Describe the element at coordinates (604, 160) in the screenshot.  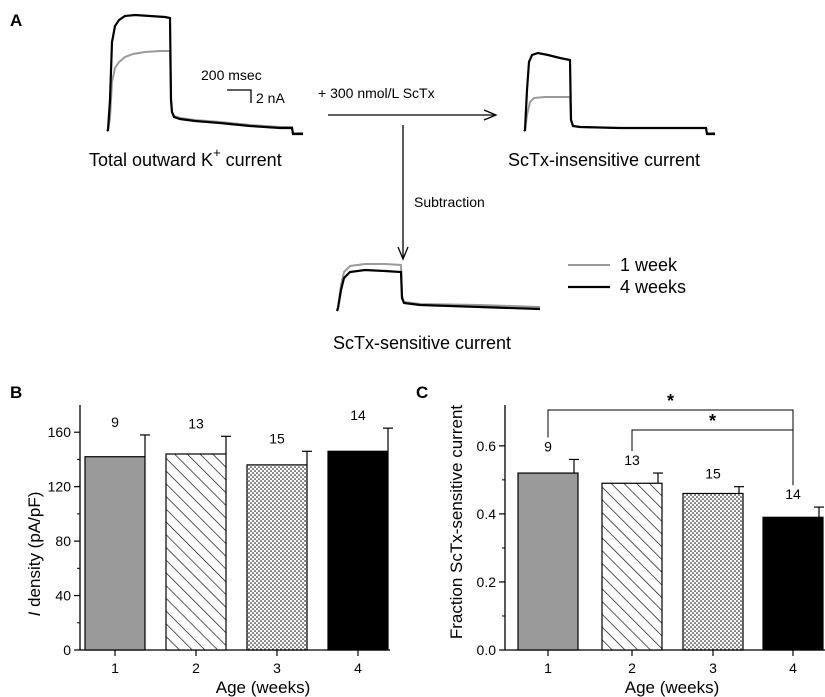
I see `insensitive-current-label: ScTx-insensitive current` at that location.